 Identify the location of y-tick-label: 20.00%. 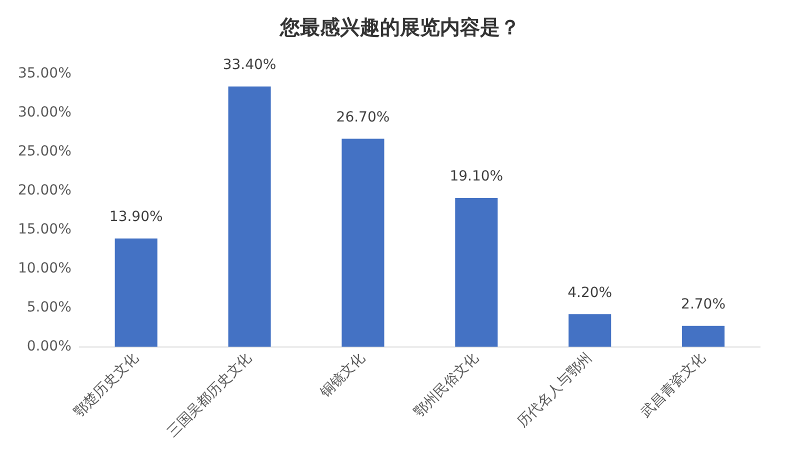
(45, 190).